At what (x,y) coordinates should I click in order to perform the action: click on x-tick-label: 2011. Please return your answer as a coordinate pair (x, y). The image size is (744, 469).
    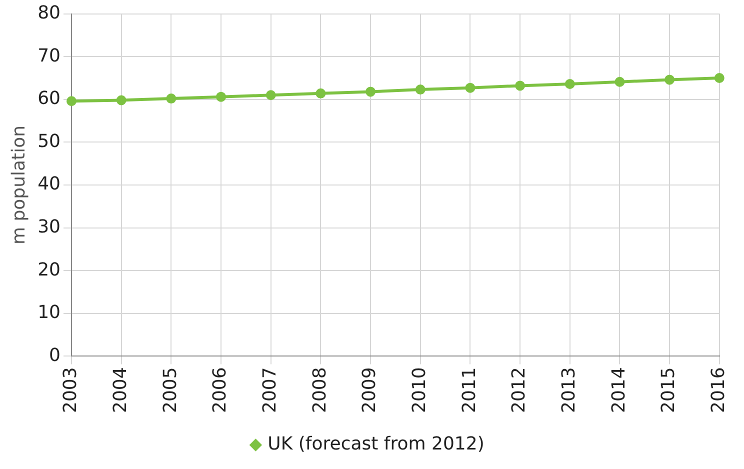
    Looking at the image, I should click on (469, 390).